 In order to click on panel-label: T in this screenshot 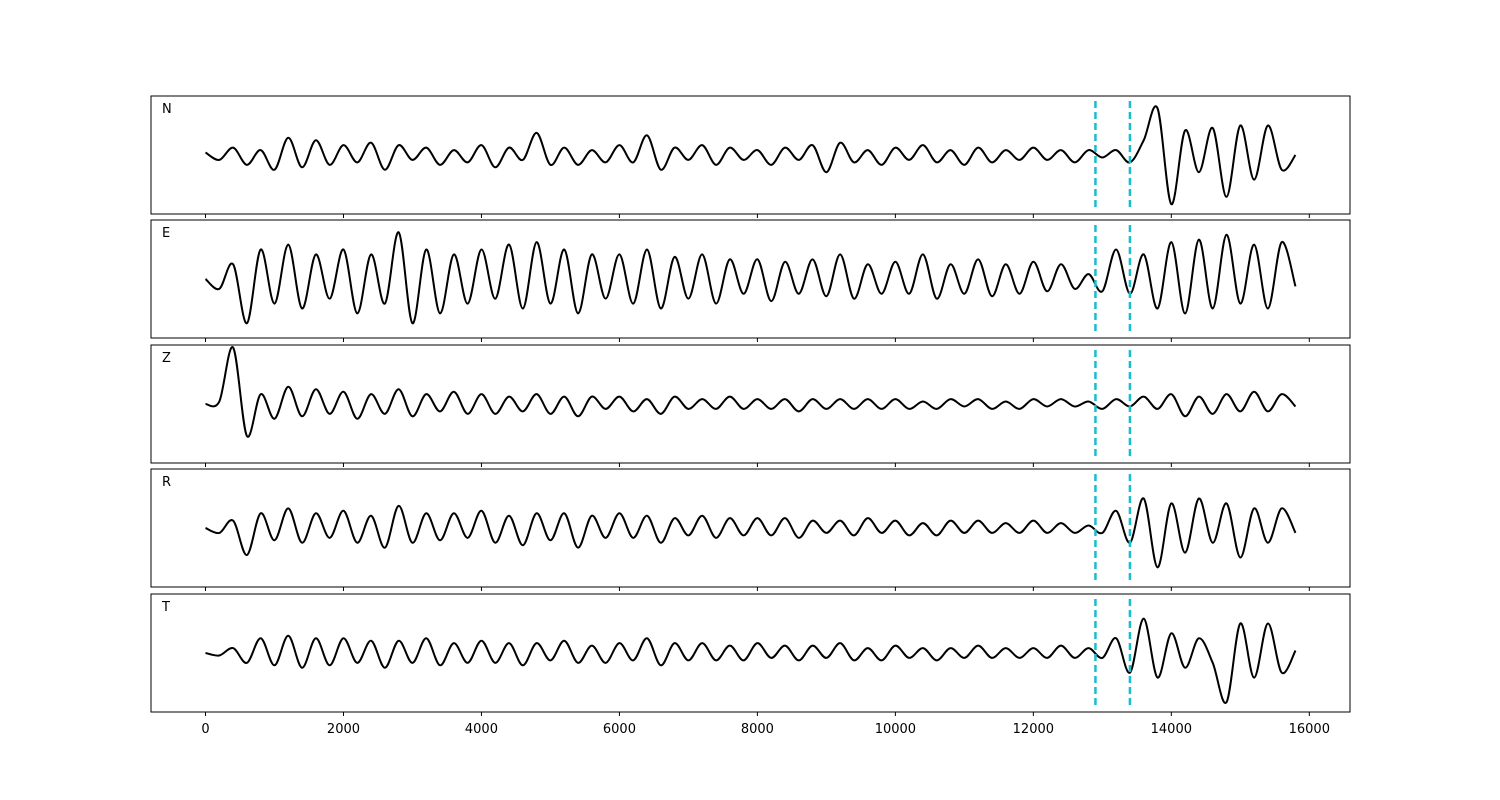, I will do `click(165, 607)`.